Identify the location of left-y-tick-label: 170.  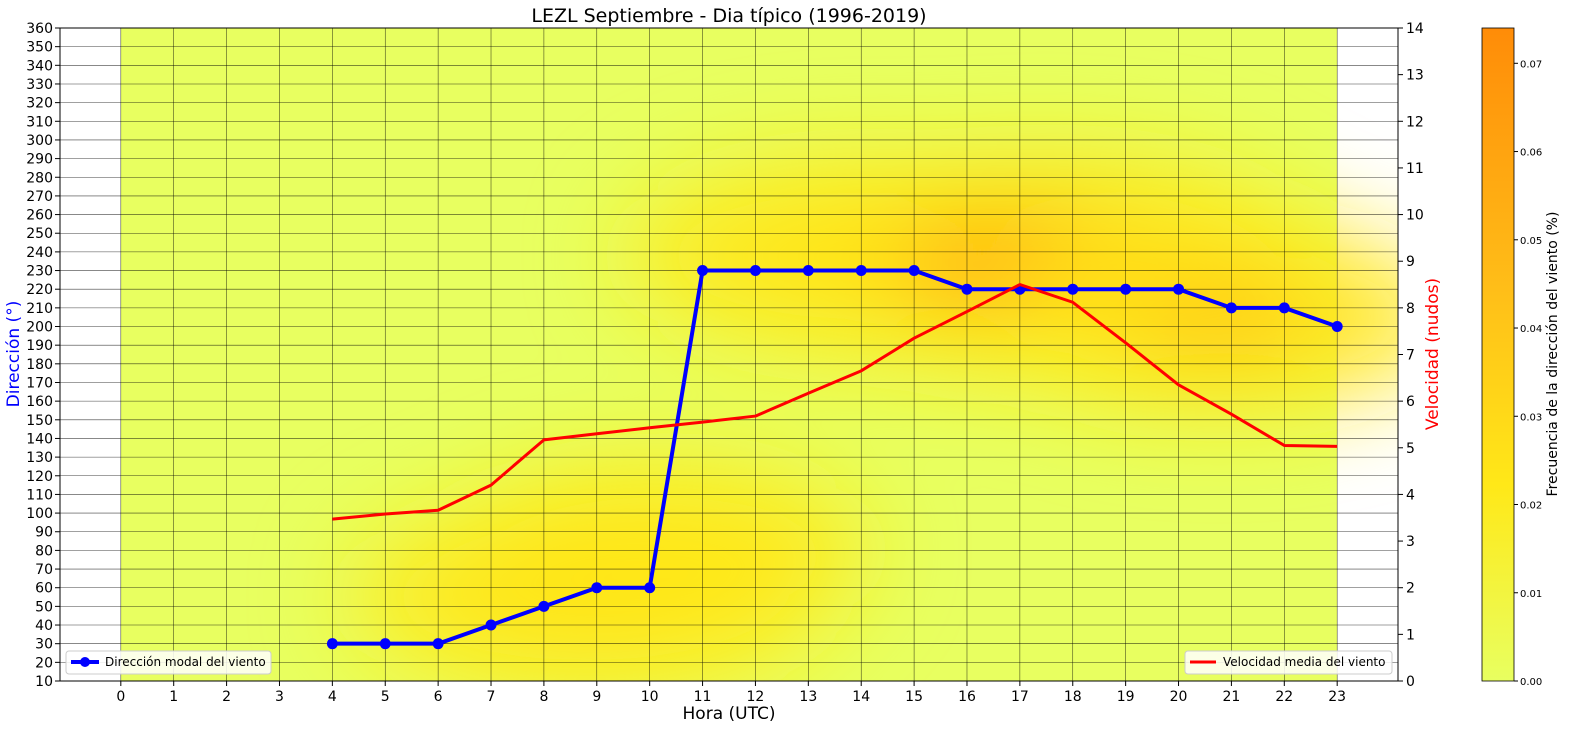
(39, 383).